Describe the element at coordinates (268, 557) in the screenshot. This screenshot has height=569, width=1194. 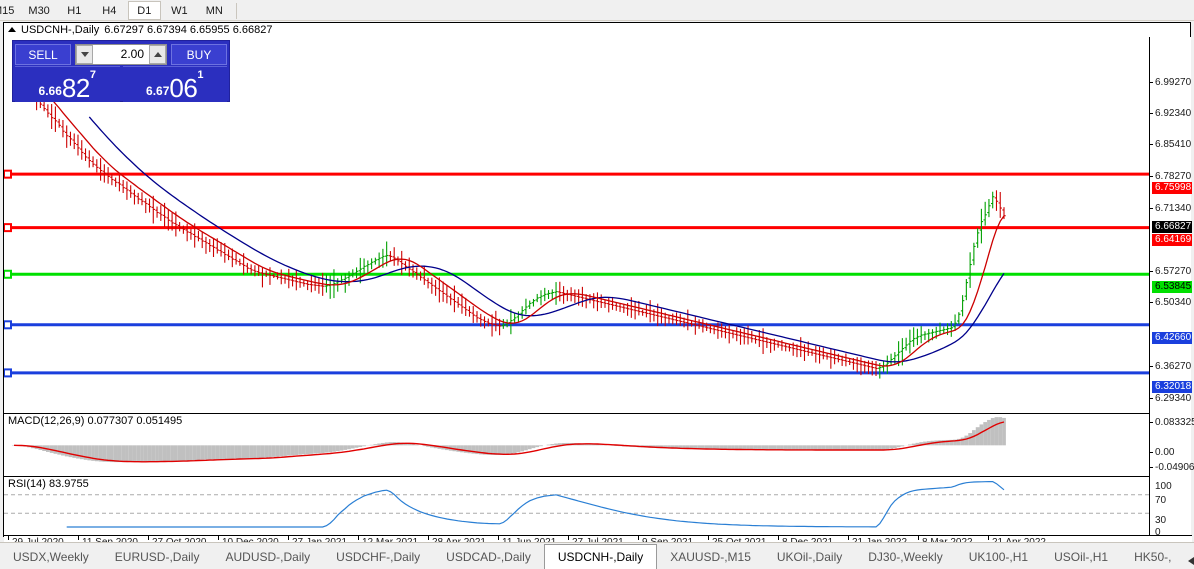
I see `chart-tab-audusddaily: AUDUSD-,Daily` at that location.